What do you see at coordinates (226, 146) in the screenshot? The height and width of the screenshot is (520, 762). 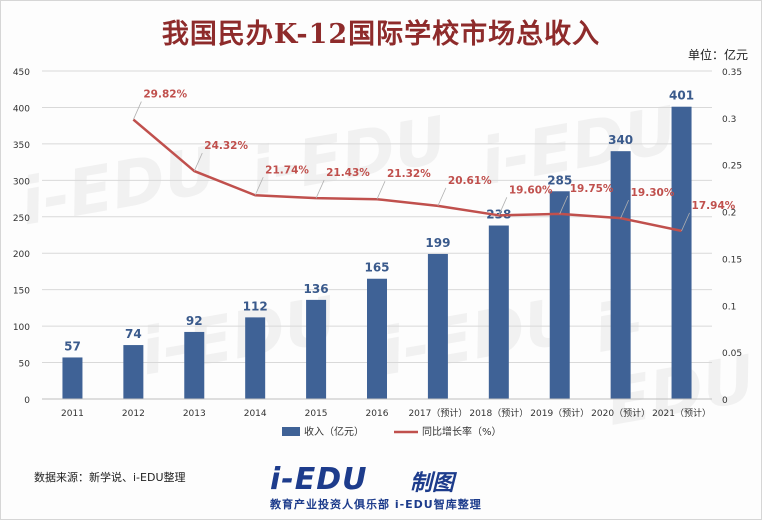 I see `line-data-label: 24.32%` at bounding box center [226, 146].